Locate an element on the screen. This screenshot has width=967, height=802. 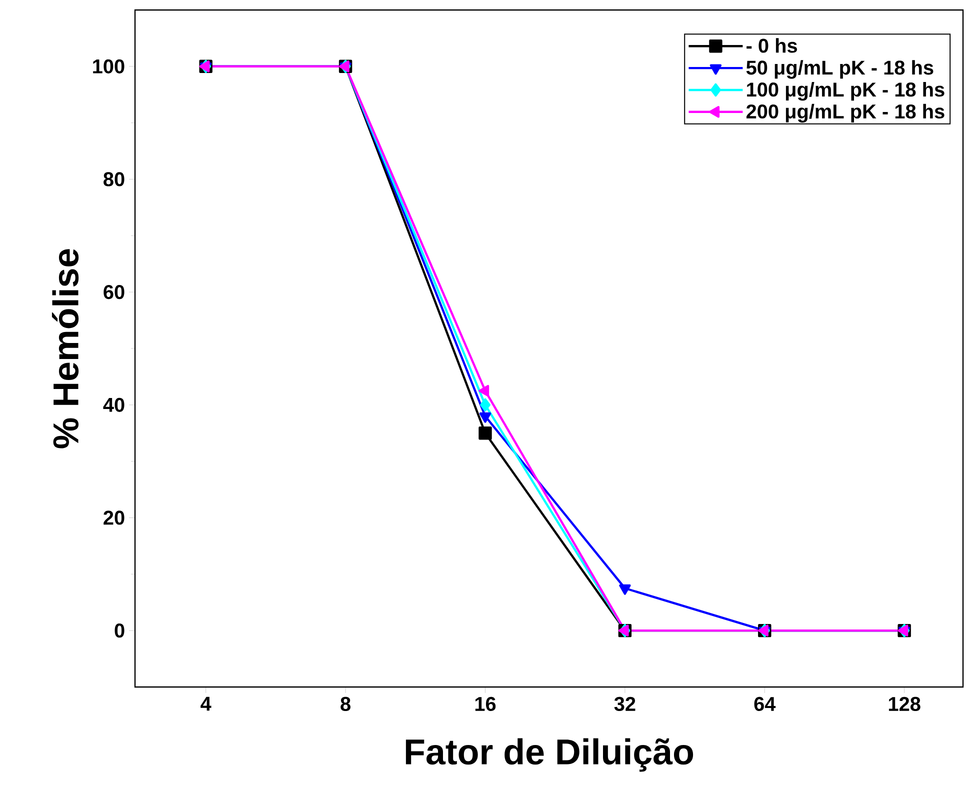
x-tick-label: 32 is located at coordinates (625, 704).